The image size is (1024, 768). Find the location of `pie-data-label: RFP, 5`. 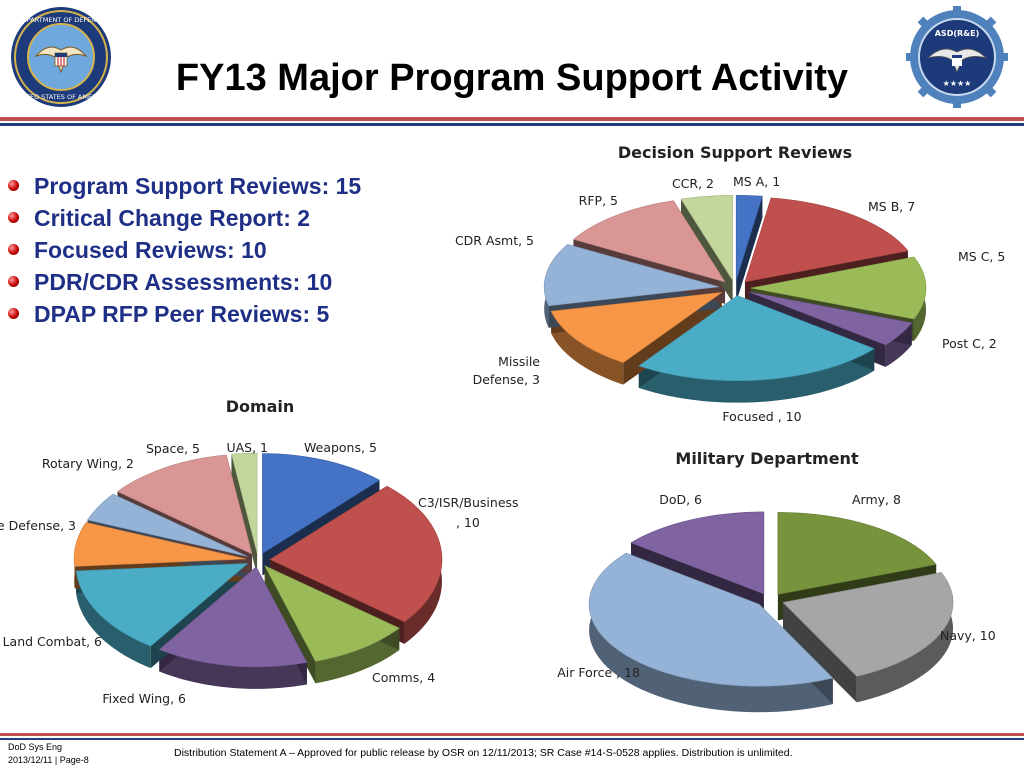

pie-data-label: RFP, 5 is located at coordinates (598, 200).